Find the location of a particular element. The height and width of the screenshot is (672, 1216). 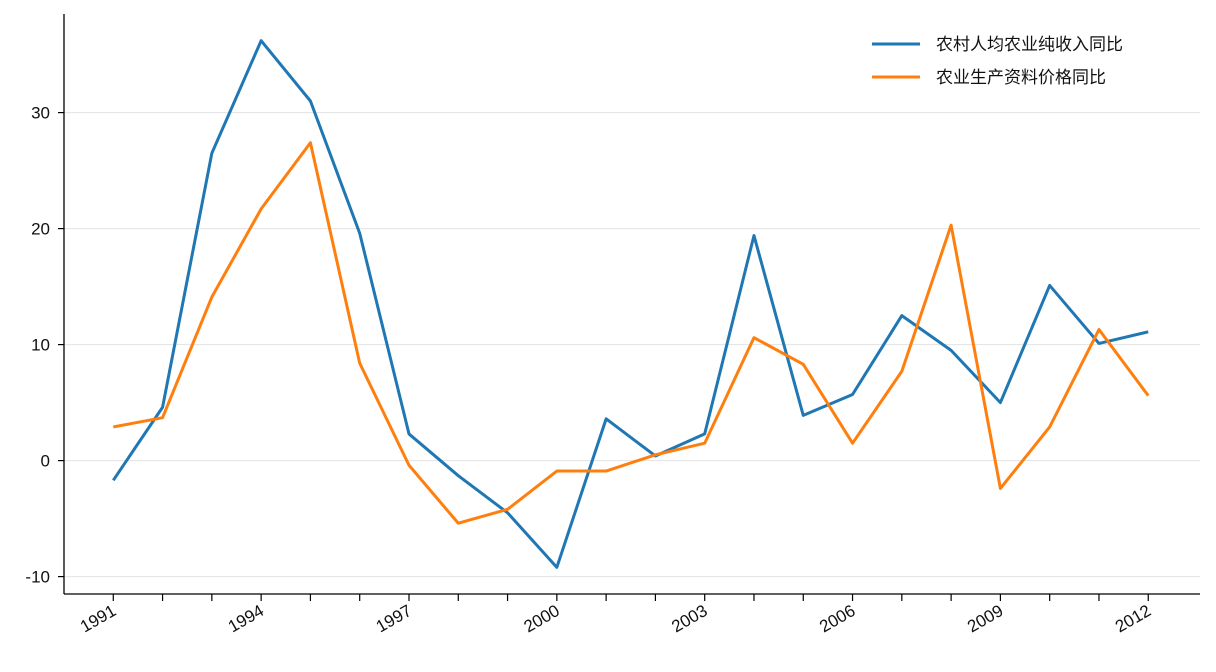

x-tick-label: 2003 is located at coordinates (689, 618).